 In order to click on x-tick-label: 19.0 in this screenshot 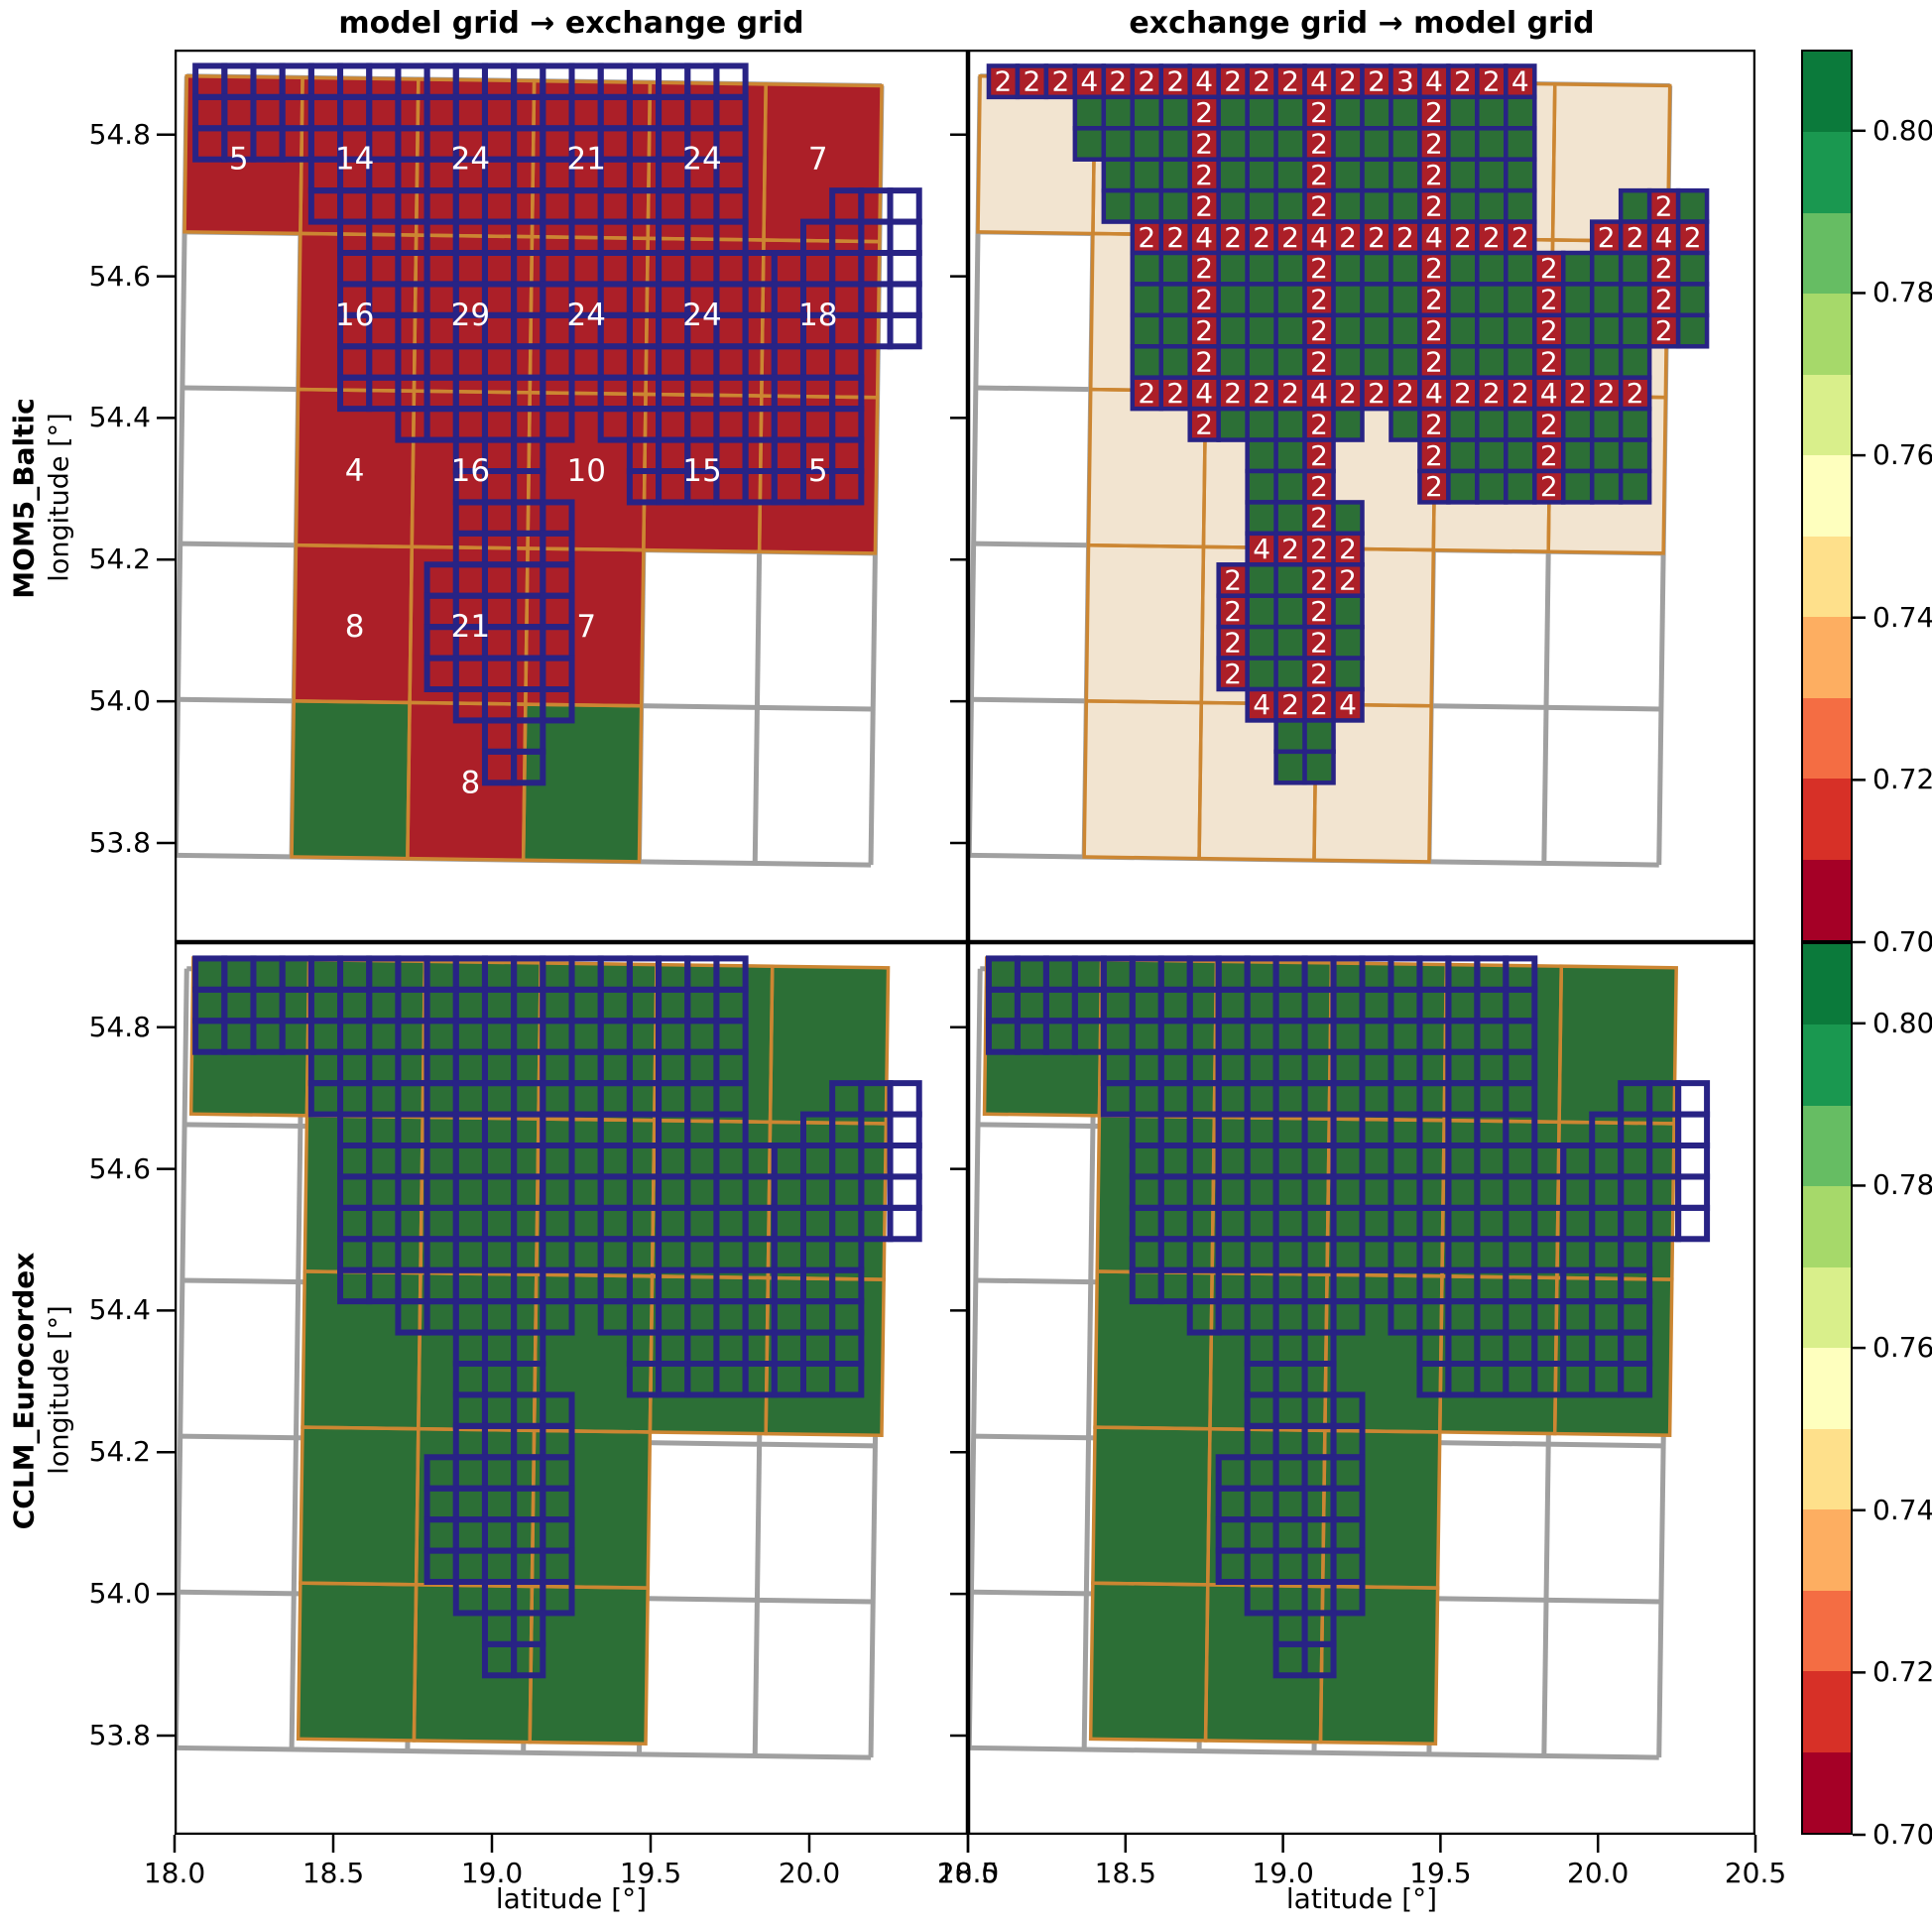, I will do `click(1283, 1873)`.